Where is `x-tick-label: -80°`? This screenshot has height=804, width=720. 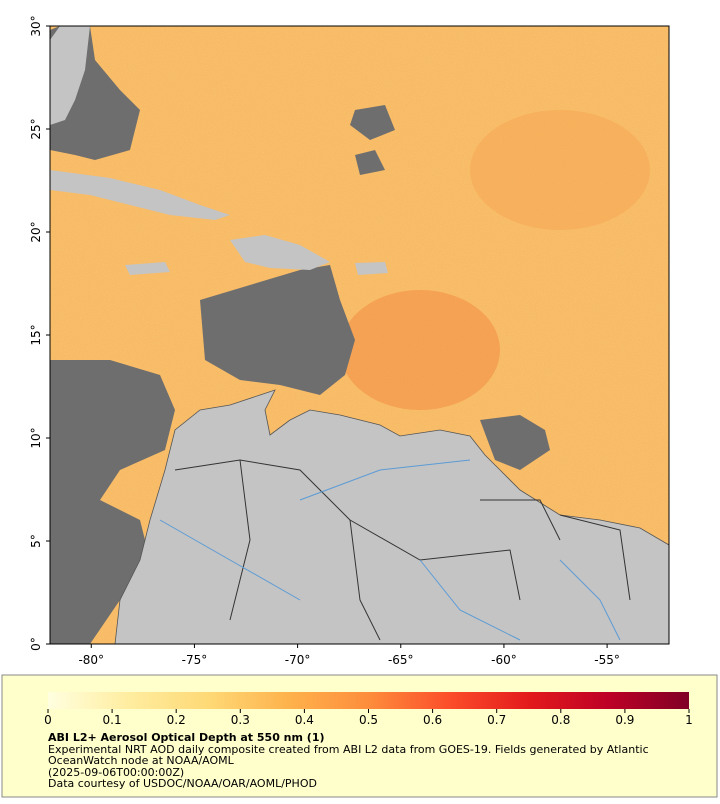
x-tick-label: -80° is located at coordinates (91, 660).